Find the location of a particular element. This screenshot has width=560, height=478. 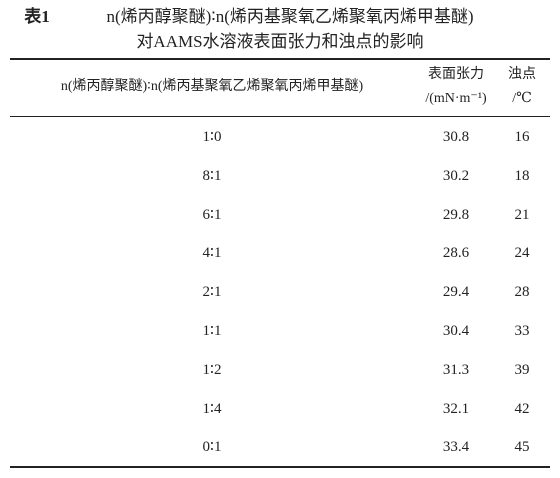

header-cell: n(烯丙醇聚醚)∶n(烯丙基聚氧乙烯聚氧丙烯甲基醚) is located at coordinates (212, 86).